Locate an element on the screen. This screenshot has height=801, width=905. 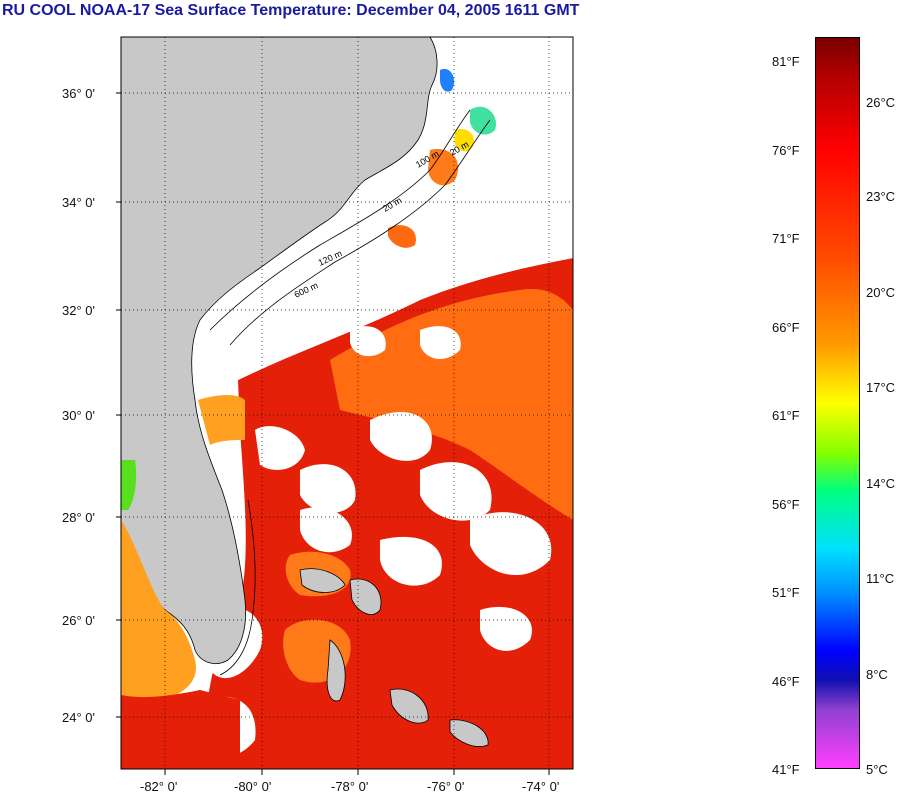
colorbar-label-c: 5°C is located at coordinates (877, 769).